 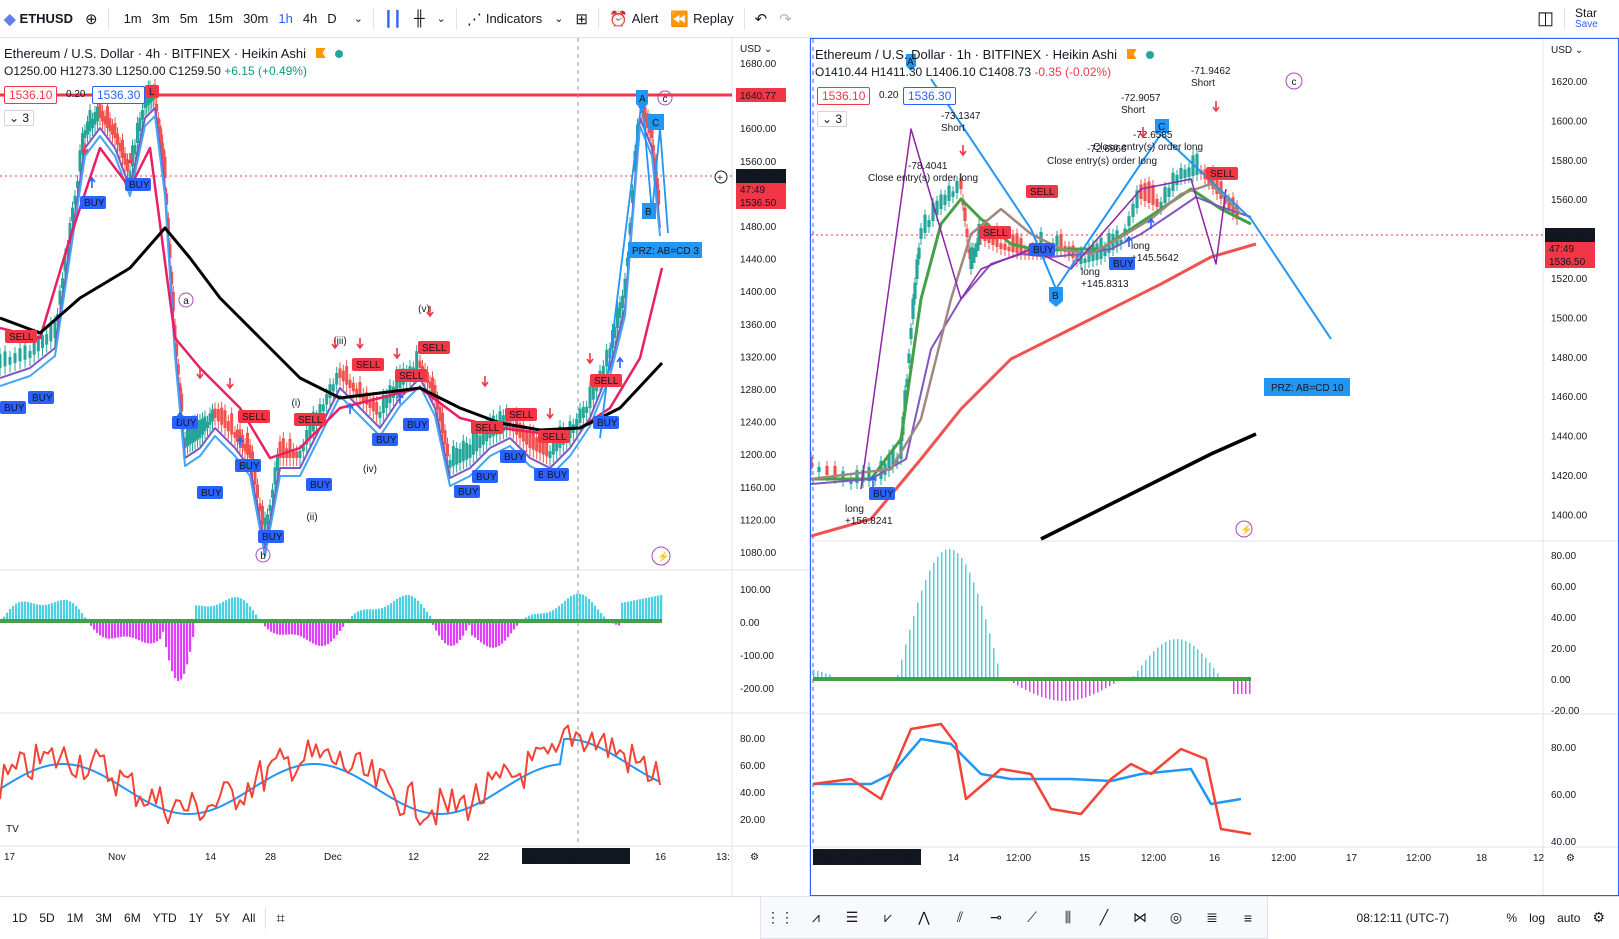 I want to click on rsi-red-line, so click(x=330, y=775).